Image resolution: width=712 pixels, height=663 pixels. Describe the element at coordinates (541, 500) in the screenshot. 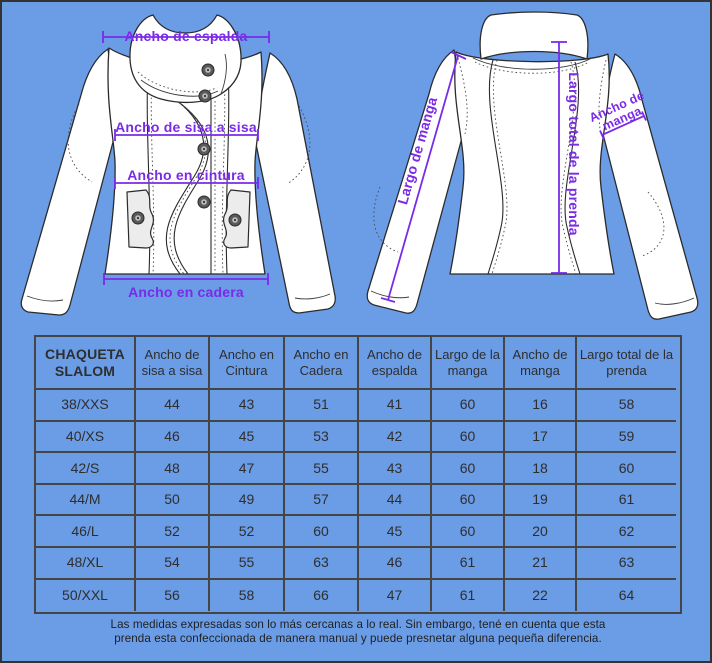

I see `value-cell: 19` at that location.